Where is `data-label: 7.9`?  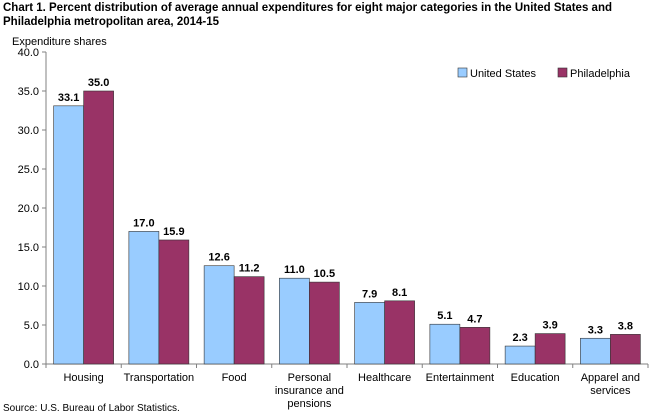
data-label: 7.9 is located at coordinates (369, 294).